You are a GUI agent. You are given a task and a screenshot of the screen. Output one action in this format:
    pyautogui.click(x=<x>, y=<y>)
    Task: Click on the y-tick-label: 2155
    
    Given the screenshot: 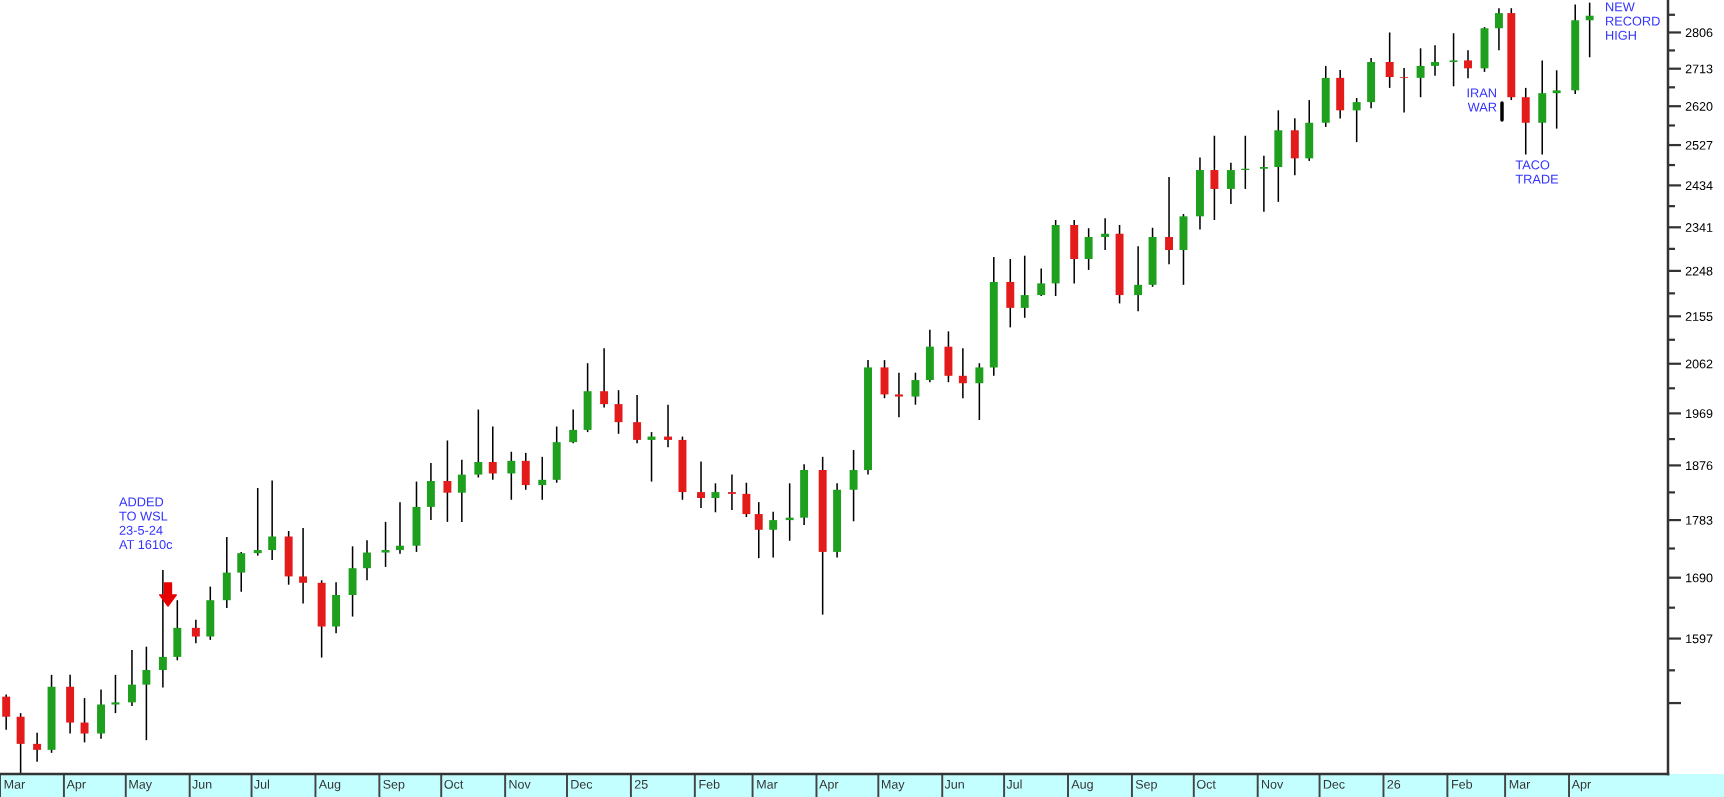 What is the action you would take?
    pyautogui.click(x=1699, y=316)
    